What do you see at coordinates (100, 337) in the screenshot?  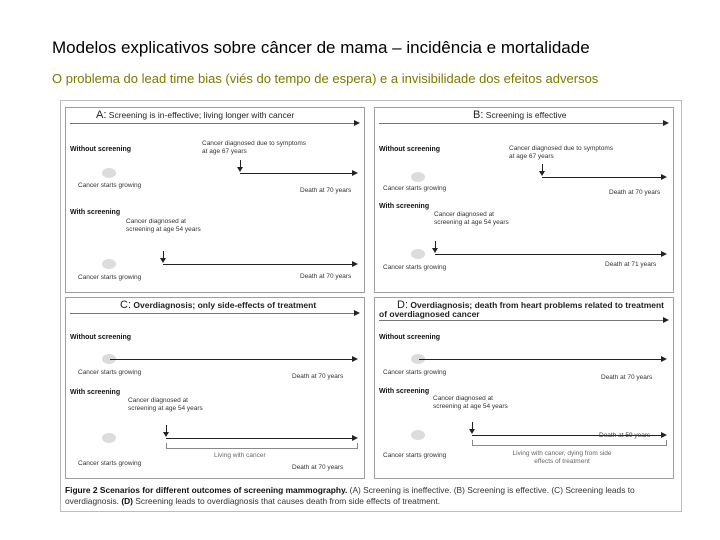 I see `panel-c-without-label: Without screening` at bounding box center [100, 337].